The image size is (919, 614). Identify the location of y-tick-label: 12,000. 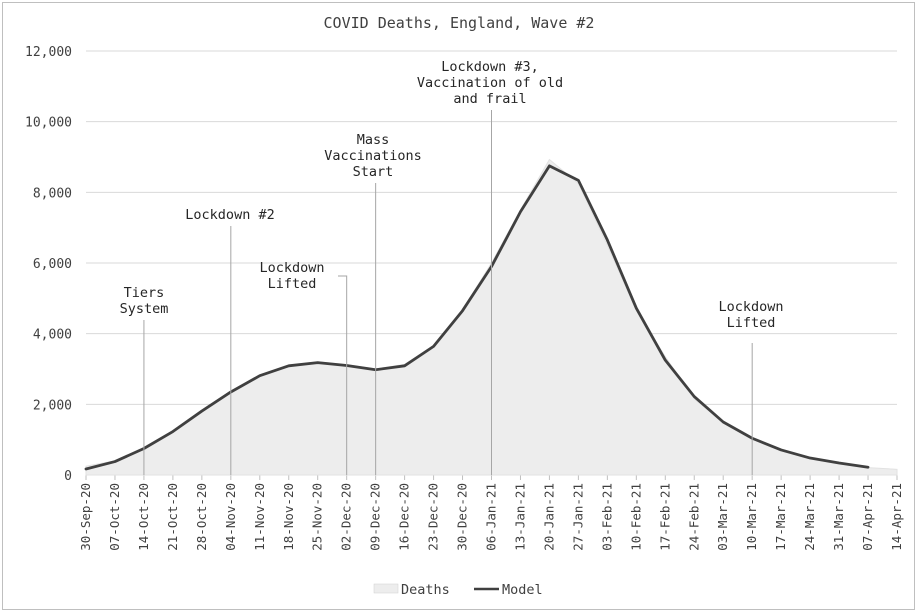
(48, 52).